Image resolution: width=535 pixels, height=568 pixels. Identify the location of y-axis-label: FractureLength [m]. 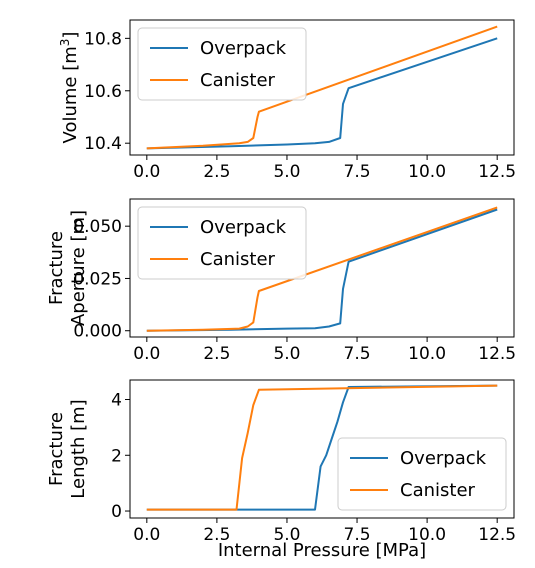
(67, 448).